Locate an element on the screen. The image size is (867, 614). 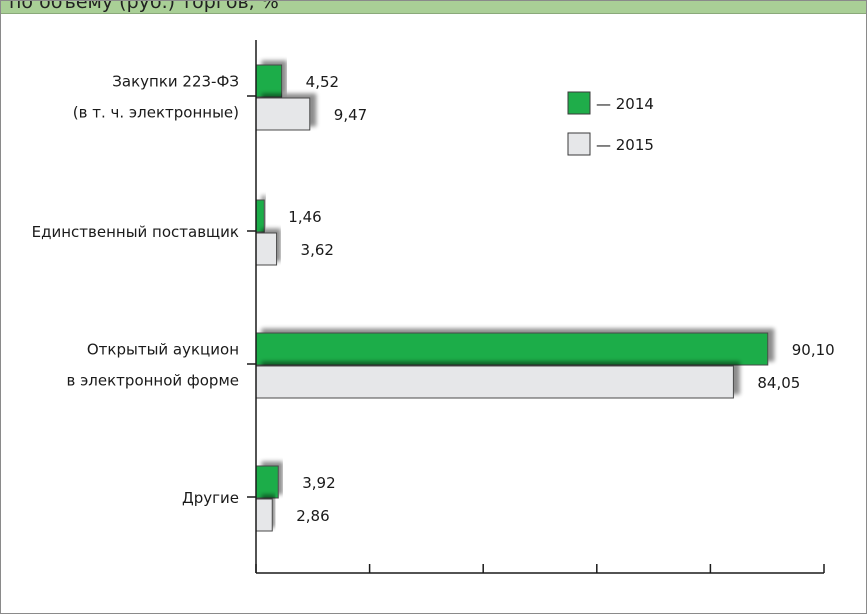
value-label-2014-cat-2: 90,10 is located at coordinates (813, 350).